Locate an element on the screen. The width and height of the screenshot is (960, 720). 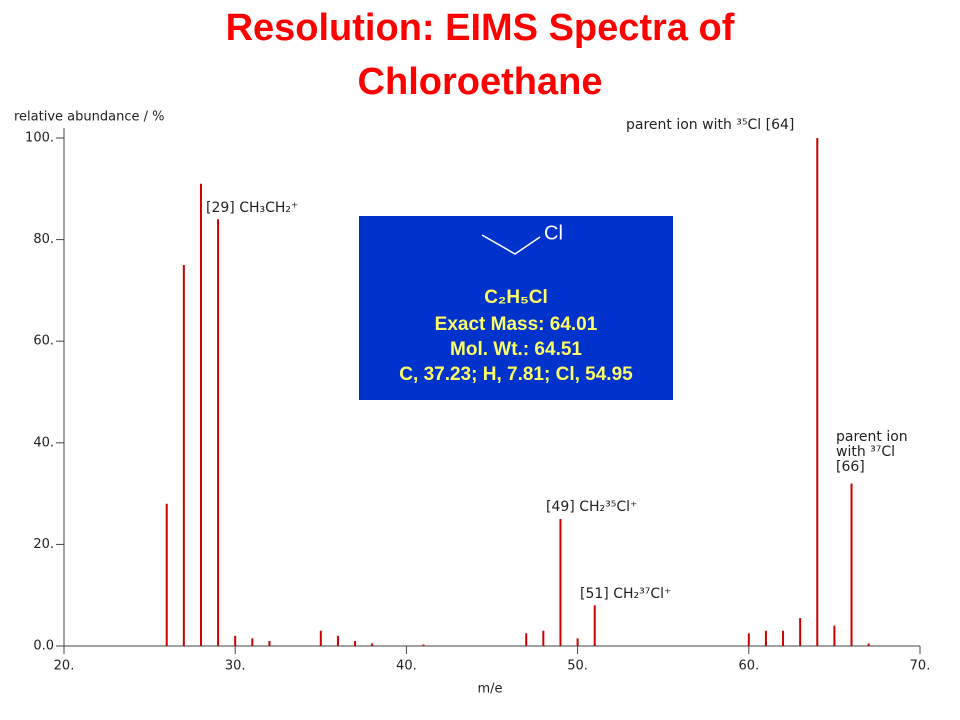
annotation: [66] is located at coordinates (850, 467).